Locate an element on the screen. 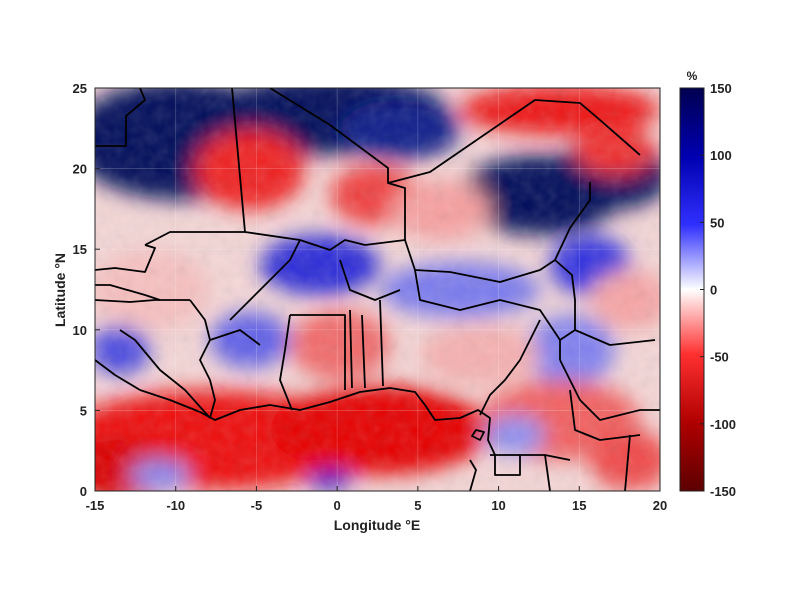 The height and width of the screenshot is (600, 800). colorbar-tick-label: -150 is located at coordinates (723, 491).